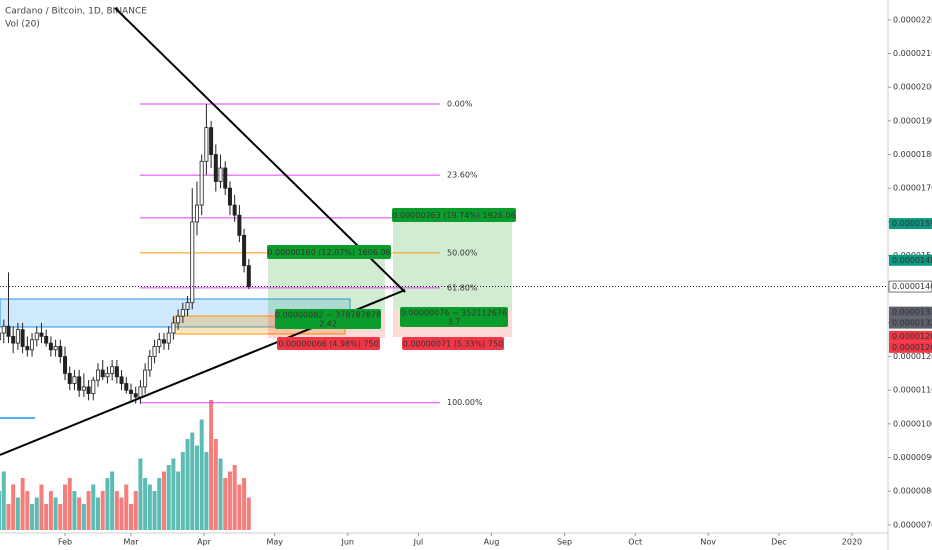  Describe the element at coordinates (564, 542) in the screenshot. I see `x-tick-label: Sep` at that location.